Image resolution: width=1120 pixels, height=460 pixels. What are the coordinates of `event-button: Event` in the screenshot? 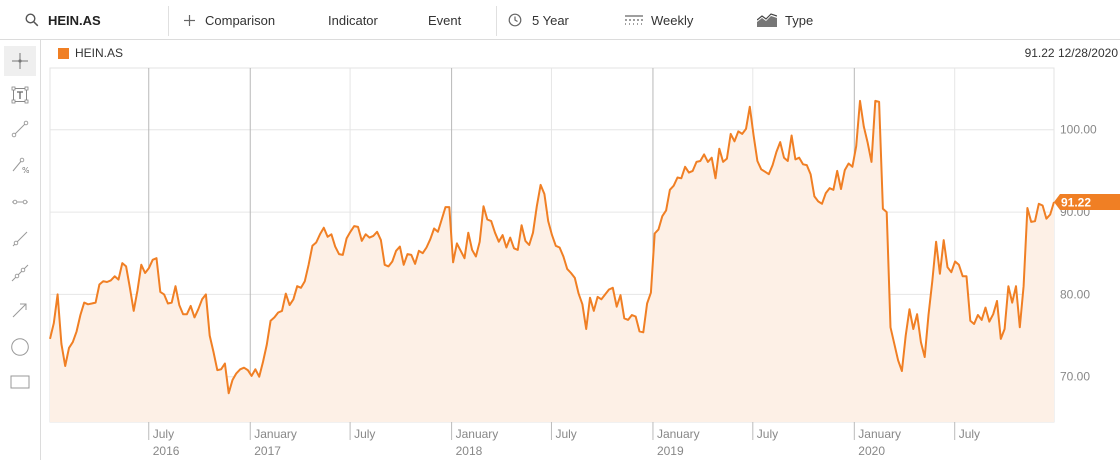 It's located at (444, 20).